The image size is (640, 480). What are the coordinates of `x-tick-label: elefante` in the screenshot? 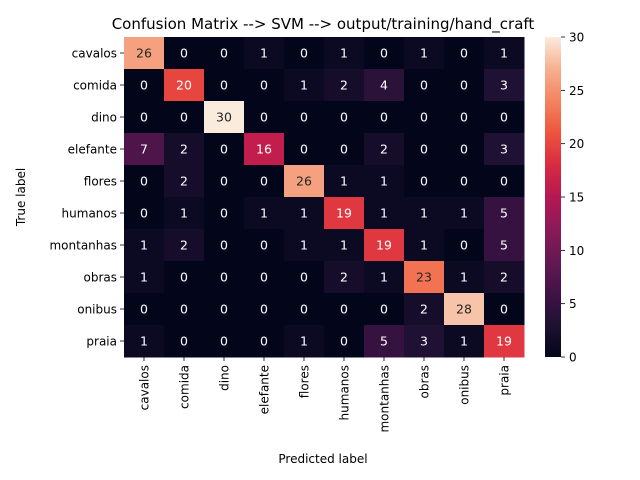 It's located at (265, 389).